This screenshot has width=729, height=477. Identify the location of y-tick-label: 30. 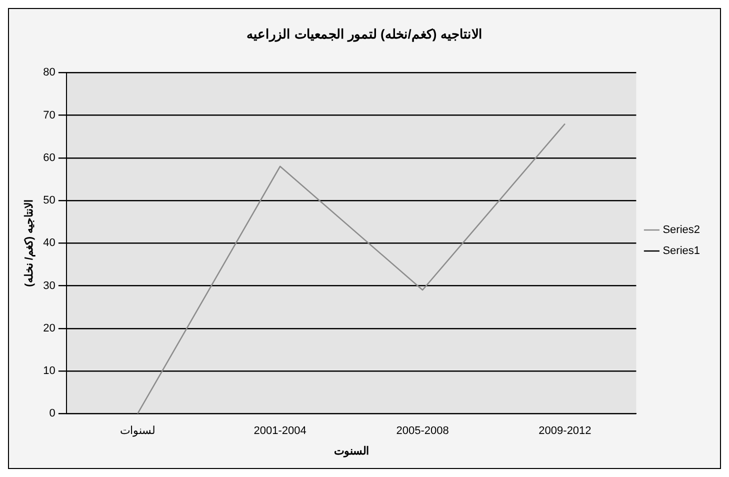
(49, 286).